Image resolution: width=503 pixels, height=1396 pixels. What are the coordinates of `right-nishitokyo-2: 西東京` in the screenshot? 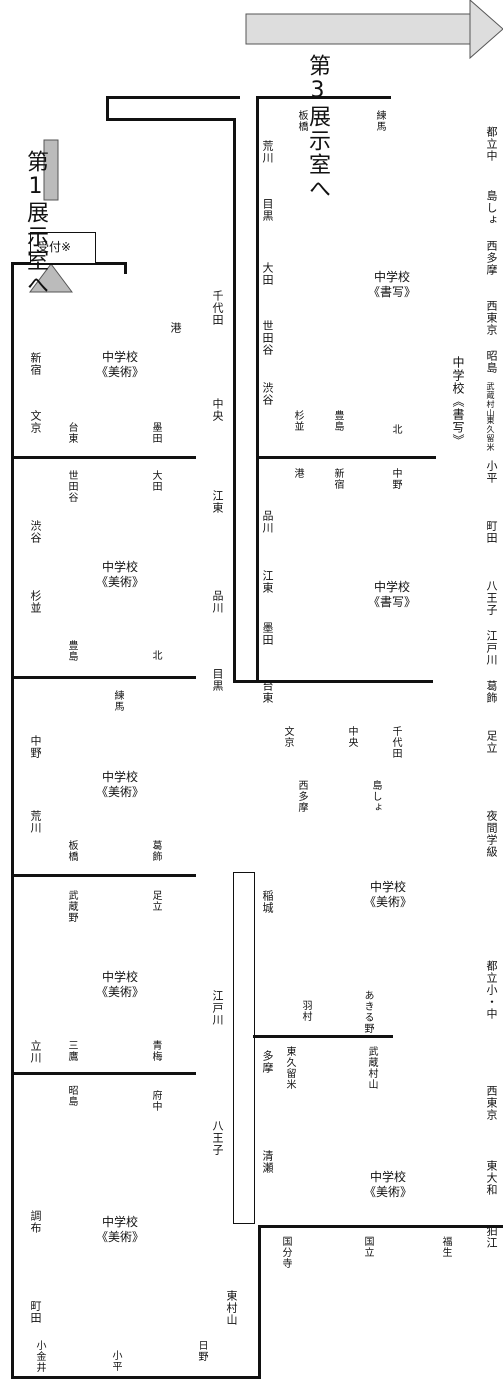 It's located at (491, 1103).